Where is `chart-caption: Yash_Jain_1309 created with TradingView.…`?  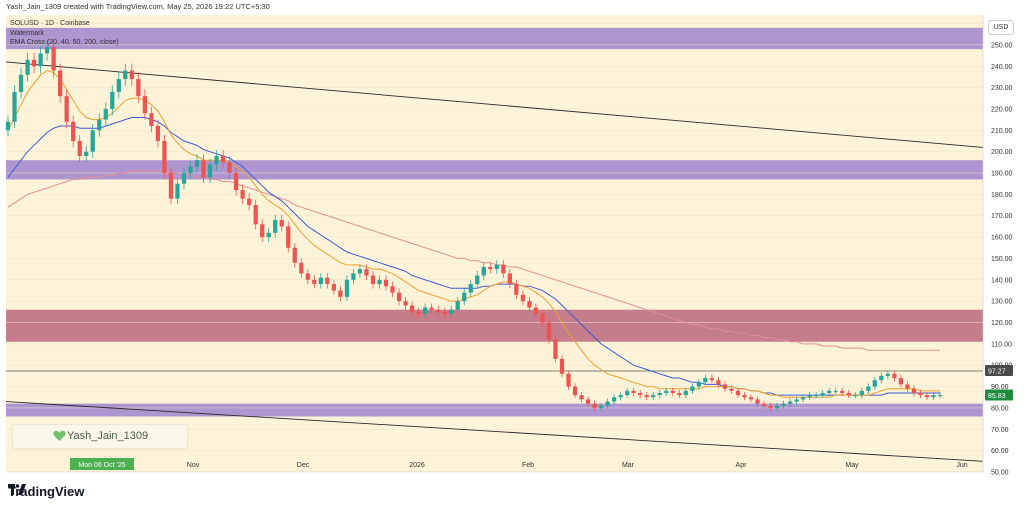
chart-caption: Yash_Jain_1309 created with TradingView.… is located at coordinates (138, 6).